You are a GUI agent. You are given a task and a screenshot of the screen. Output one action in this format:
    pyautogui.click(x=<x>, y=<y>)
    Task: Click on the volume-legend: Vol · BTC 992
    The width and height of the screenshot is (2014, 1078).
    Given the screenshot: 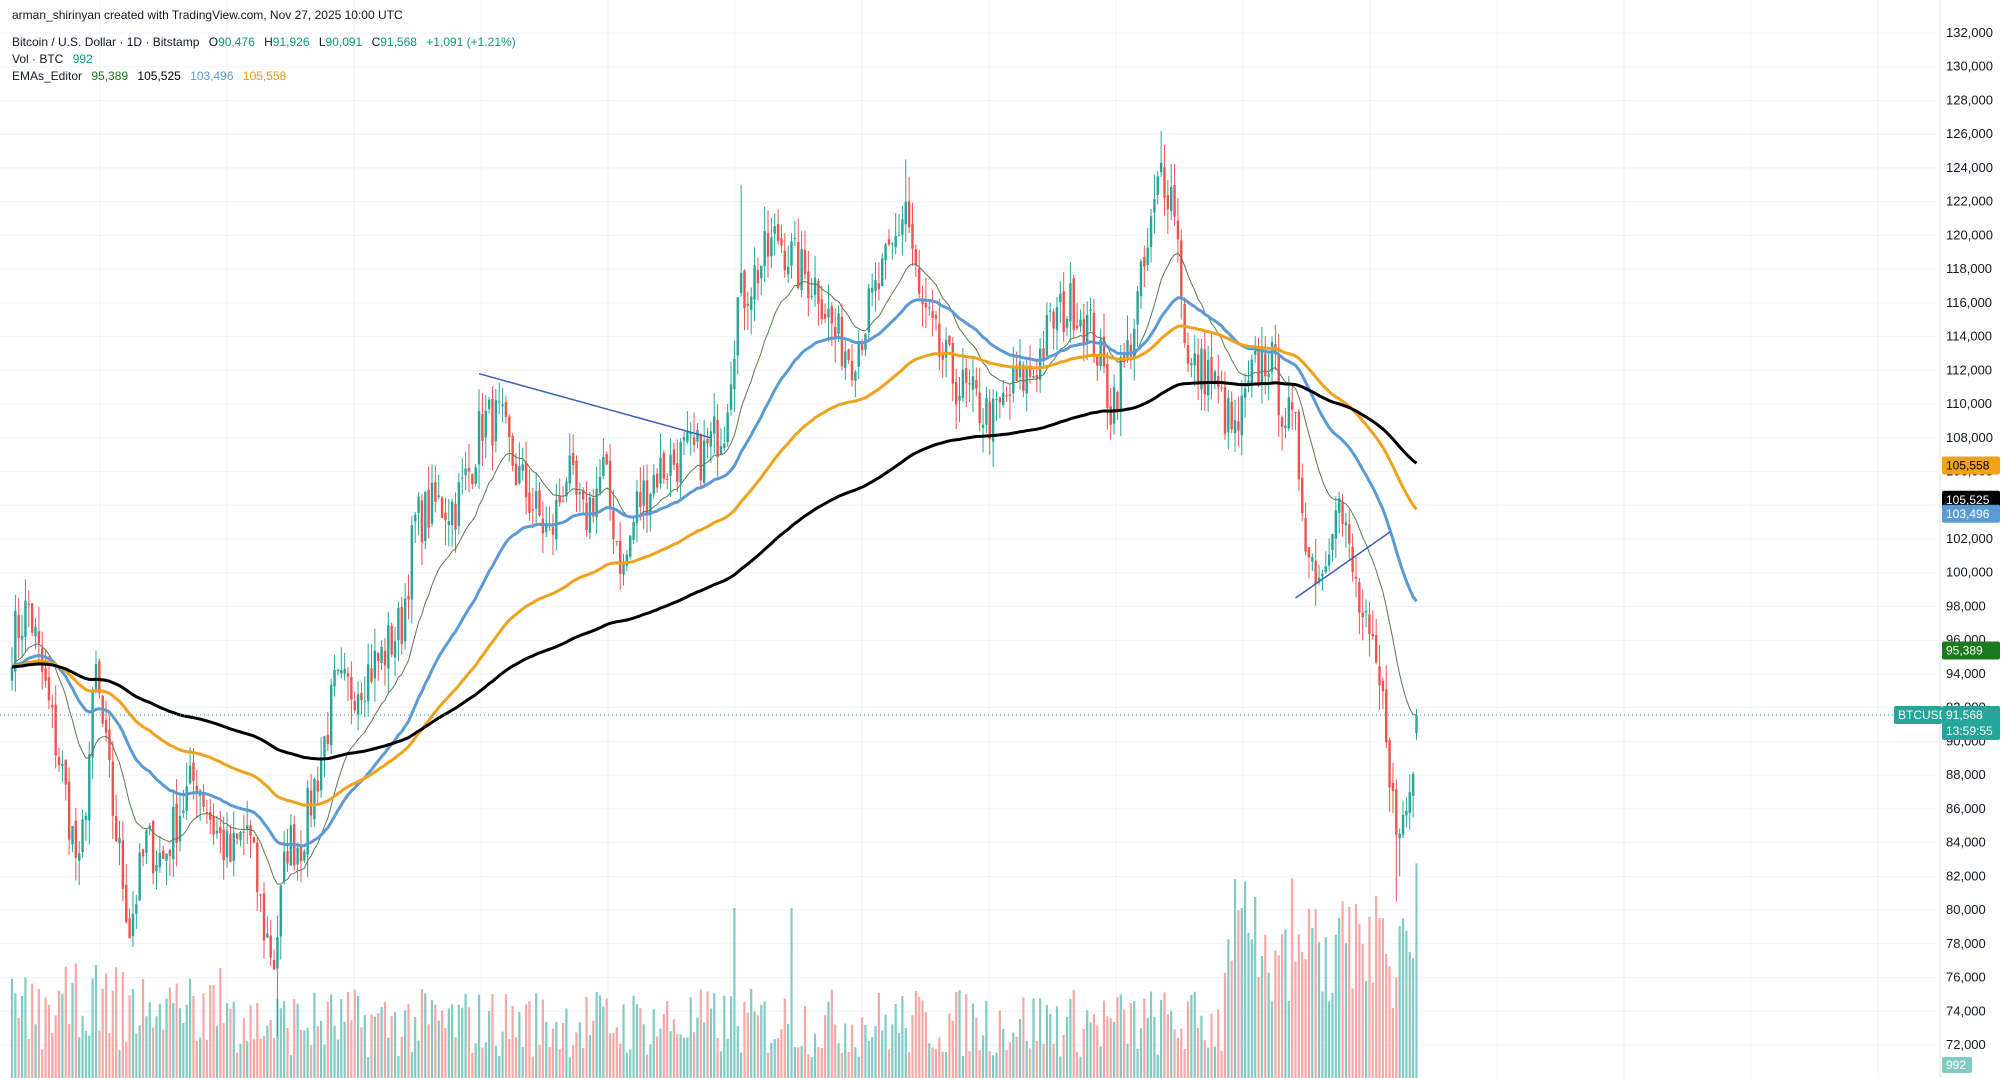 What is the action you would take?
    pyautogui.click(x=52, y=59)
    